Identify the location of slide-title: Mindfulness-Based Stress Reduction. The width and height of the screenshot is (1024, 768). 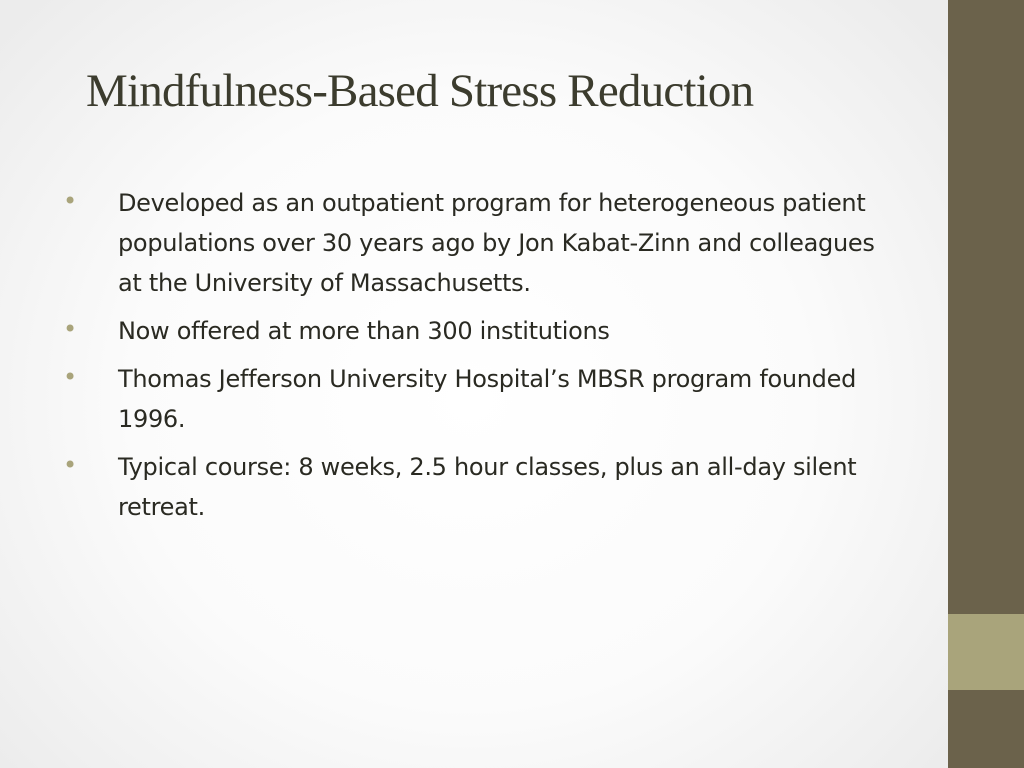
(420, 91).